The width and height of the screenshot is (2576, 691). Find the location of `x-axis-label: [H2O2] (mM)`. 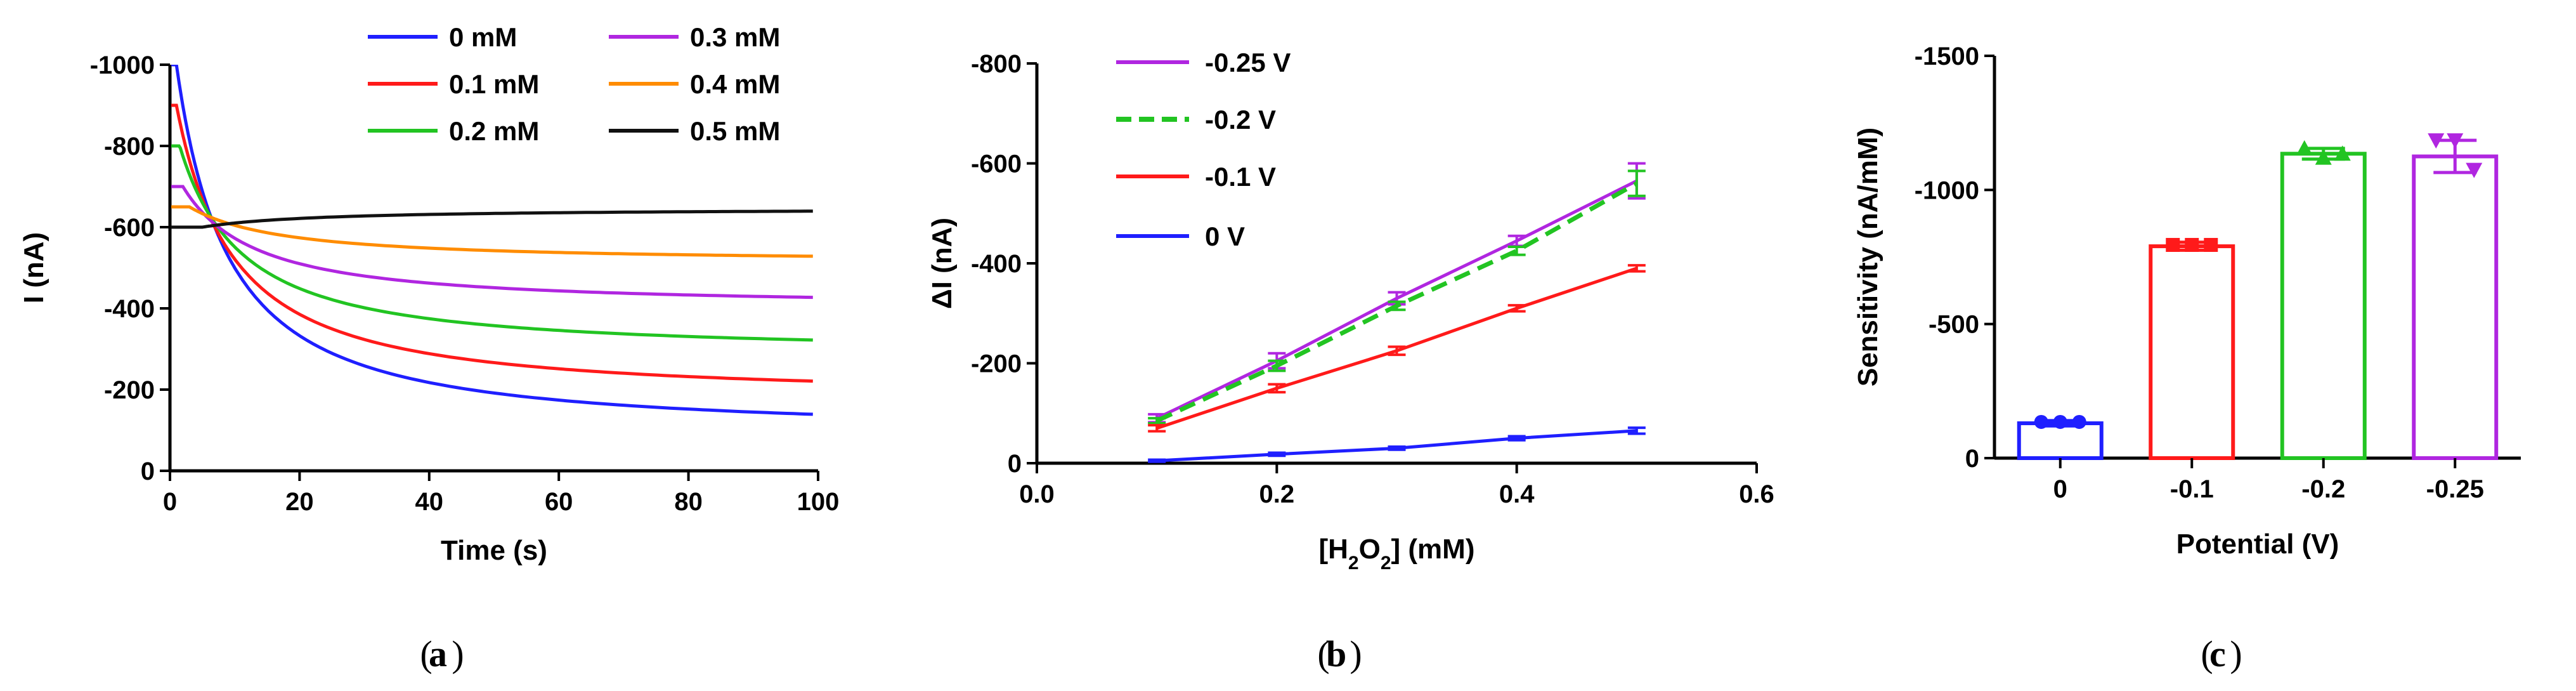

x-axis-label: [H2O2] (mM) is located at coordinates (1396, 554).